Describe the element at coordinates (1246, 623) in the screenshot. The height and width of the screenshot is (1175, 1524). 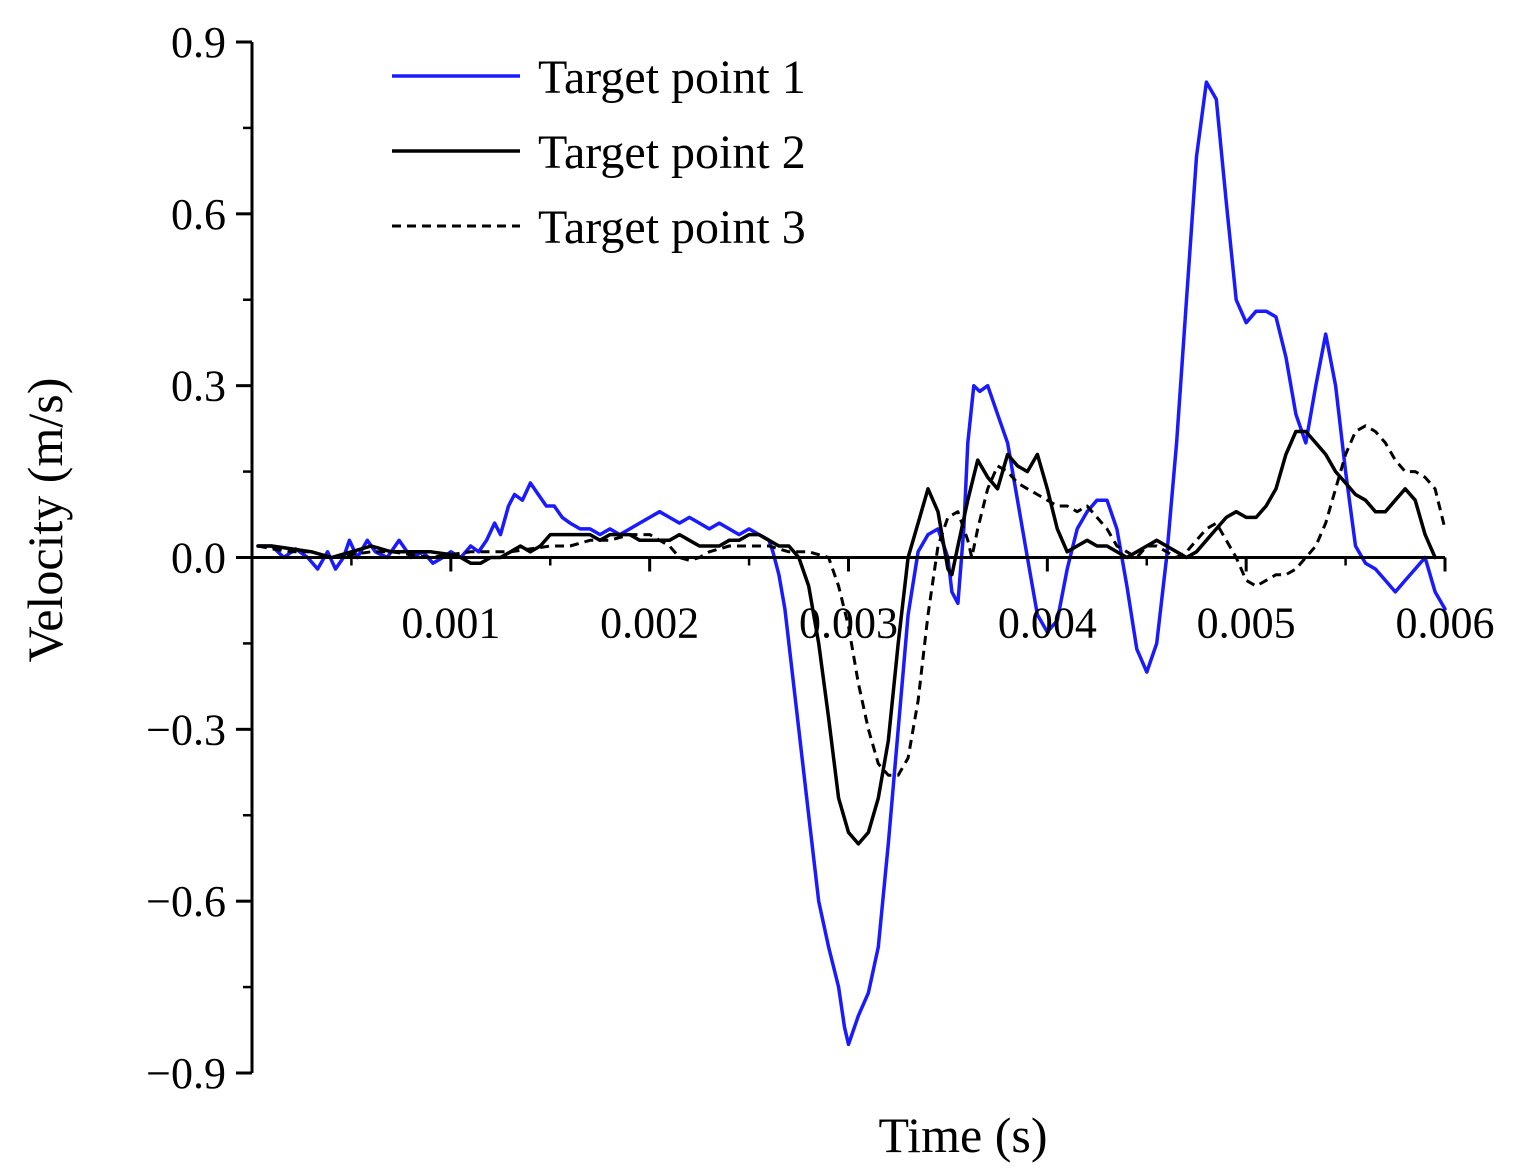
I see `x-tick-label: 0.005` at that location.